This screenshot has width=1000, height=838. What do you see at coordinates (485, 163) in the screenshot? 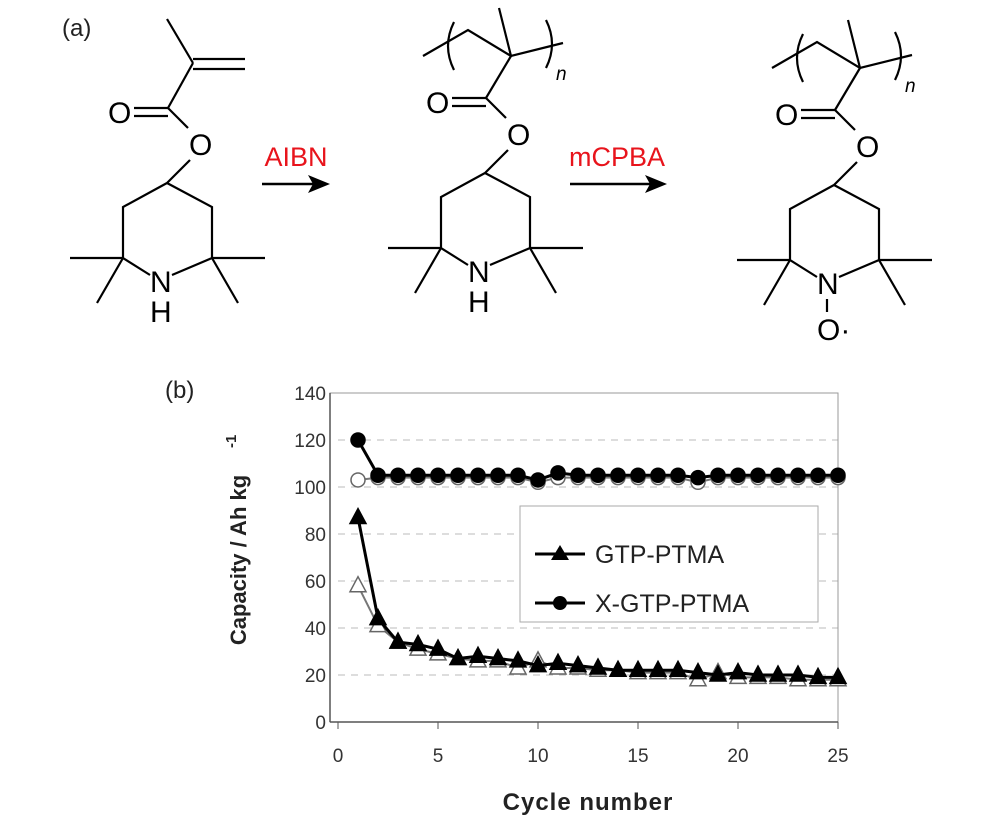
I see `polymer-amine-structure: O O N H n` at bounding box center [485, 163].